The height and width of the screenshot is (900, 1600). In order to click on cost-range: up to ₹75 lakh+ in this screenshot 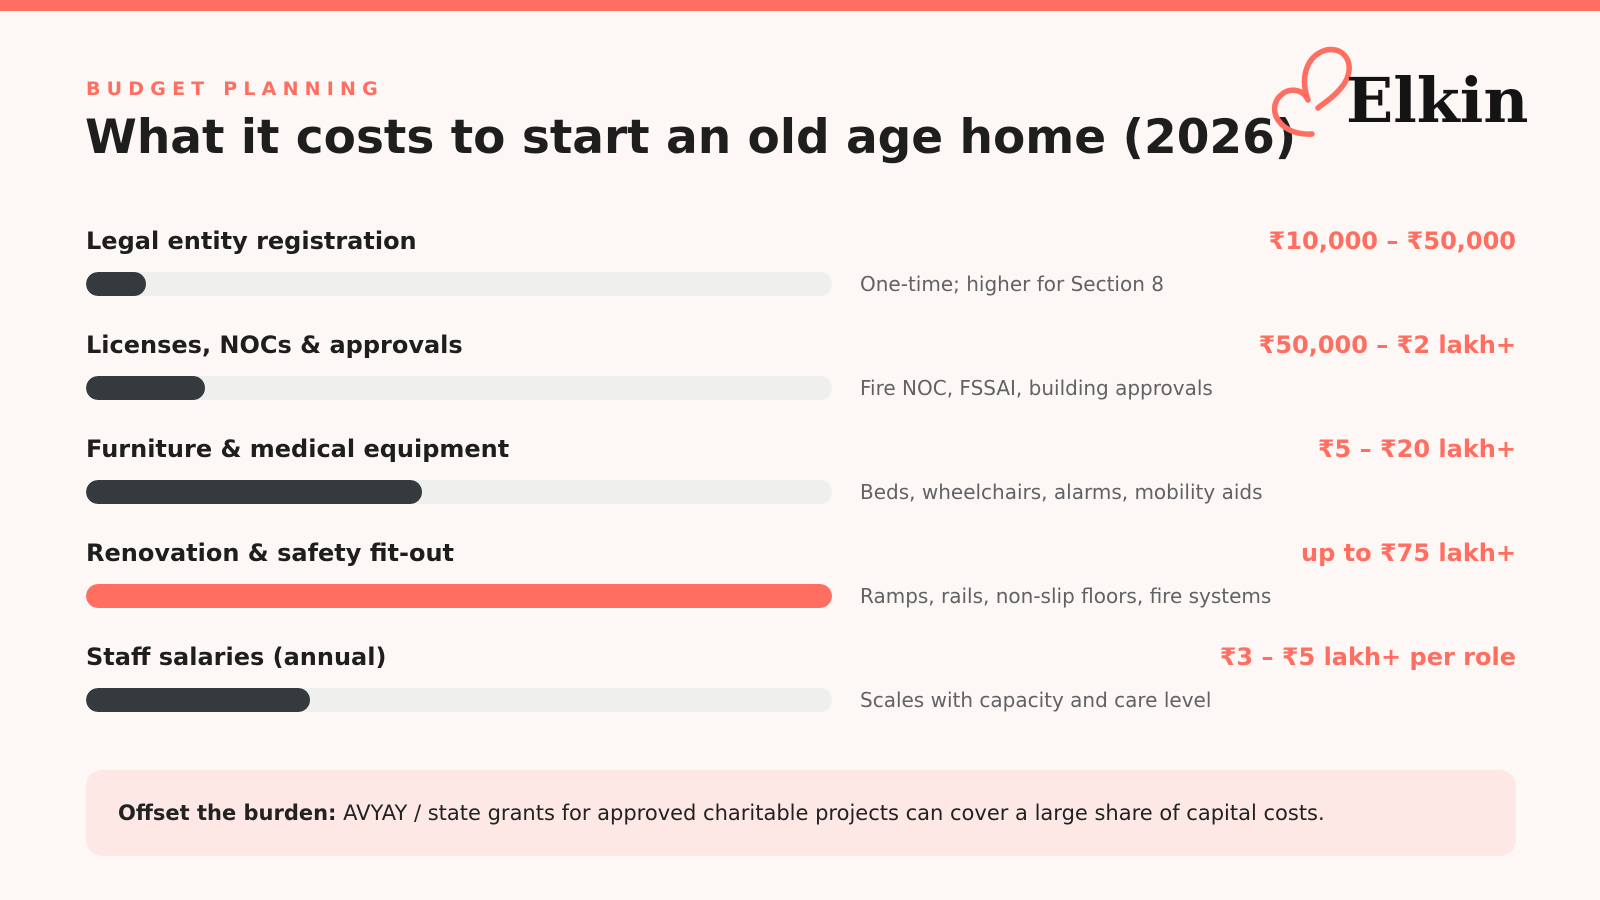, I will do `click(1408, 553)`.